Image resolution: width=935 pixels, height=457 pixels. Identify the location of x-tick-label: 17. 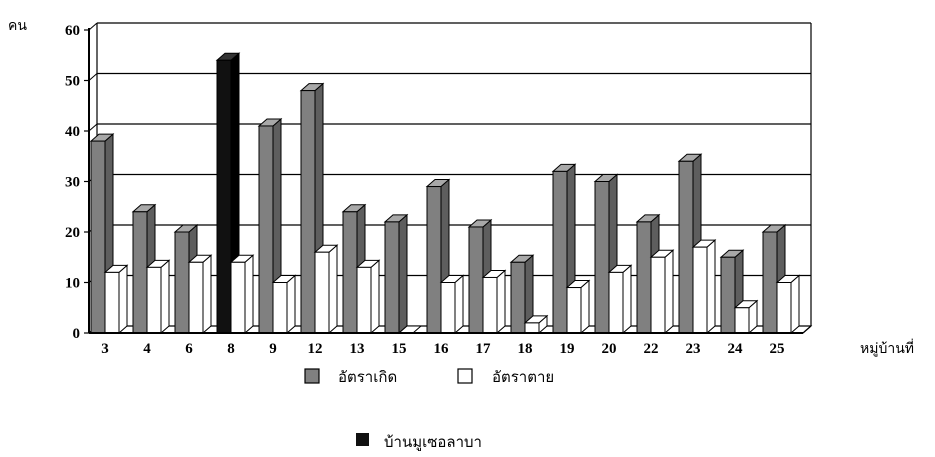
(484, 349).